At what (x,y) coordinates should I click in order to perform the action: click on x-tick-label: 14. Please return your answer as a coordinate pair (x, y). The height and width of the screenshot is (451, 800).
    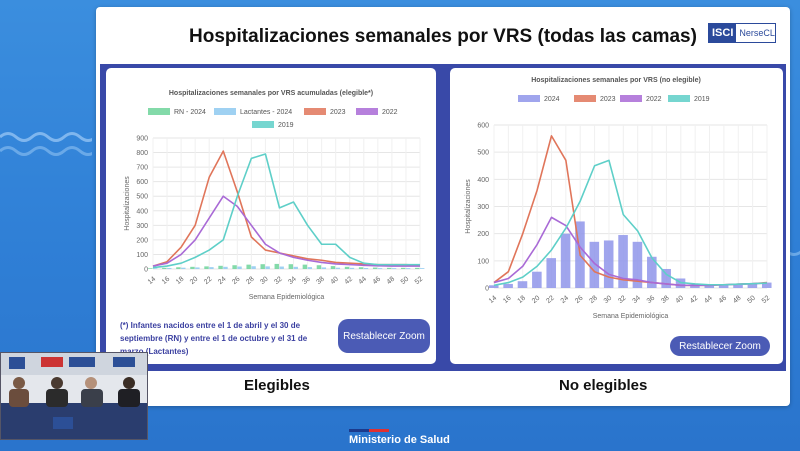
    Looking at the image, I should click on (152, 281).